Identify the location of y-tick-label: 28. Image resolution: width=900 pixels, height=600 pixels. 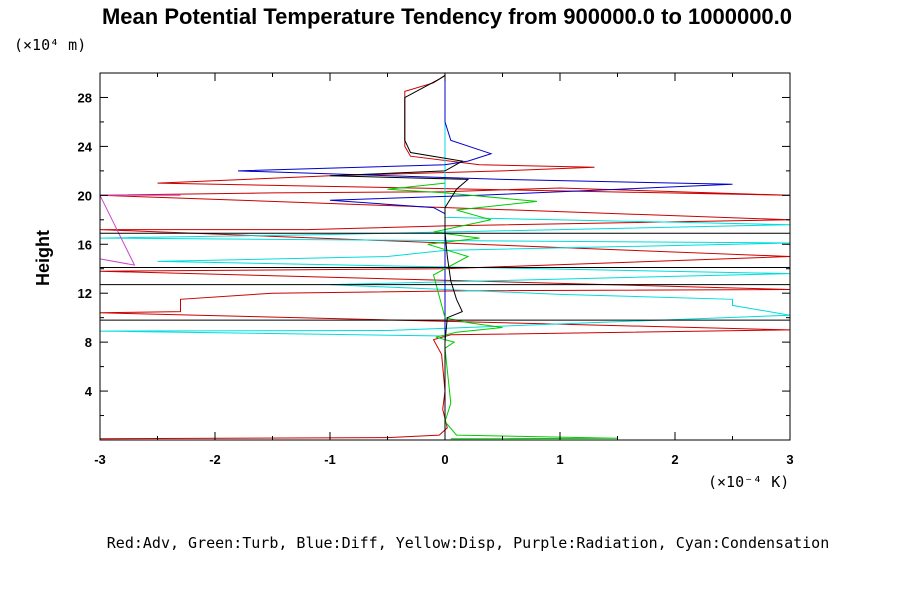
(85, 97).